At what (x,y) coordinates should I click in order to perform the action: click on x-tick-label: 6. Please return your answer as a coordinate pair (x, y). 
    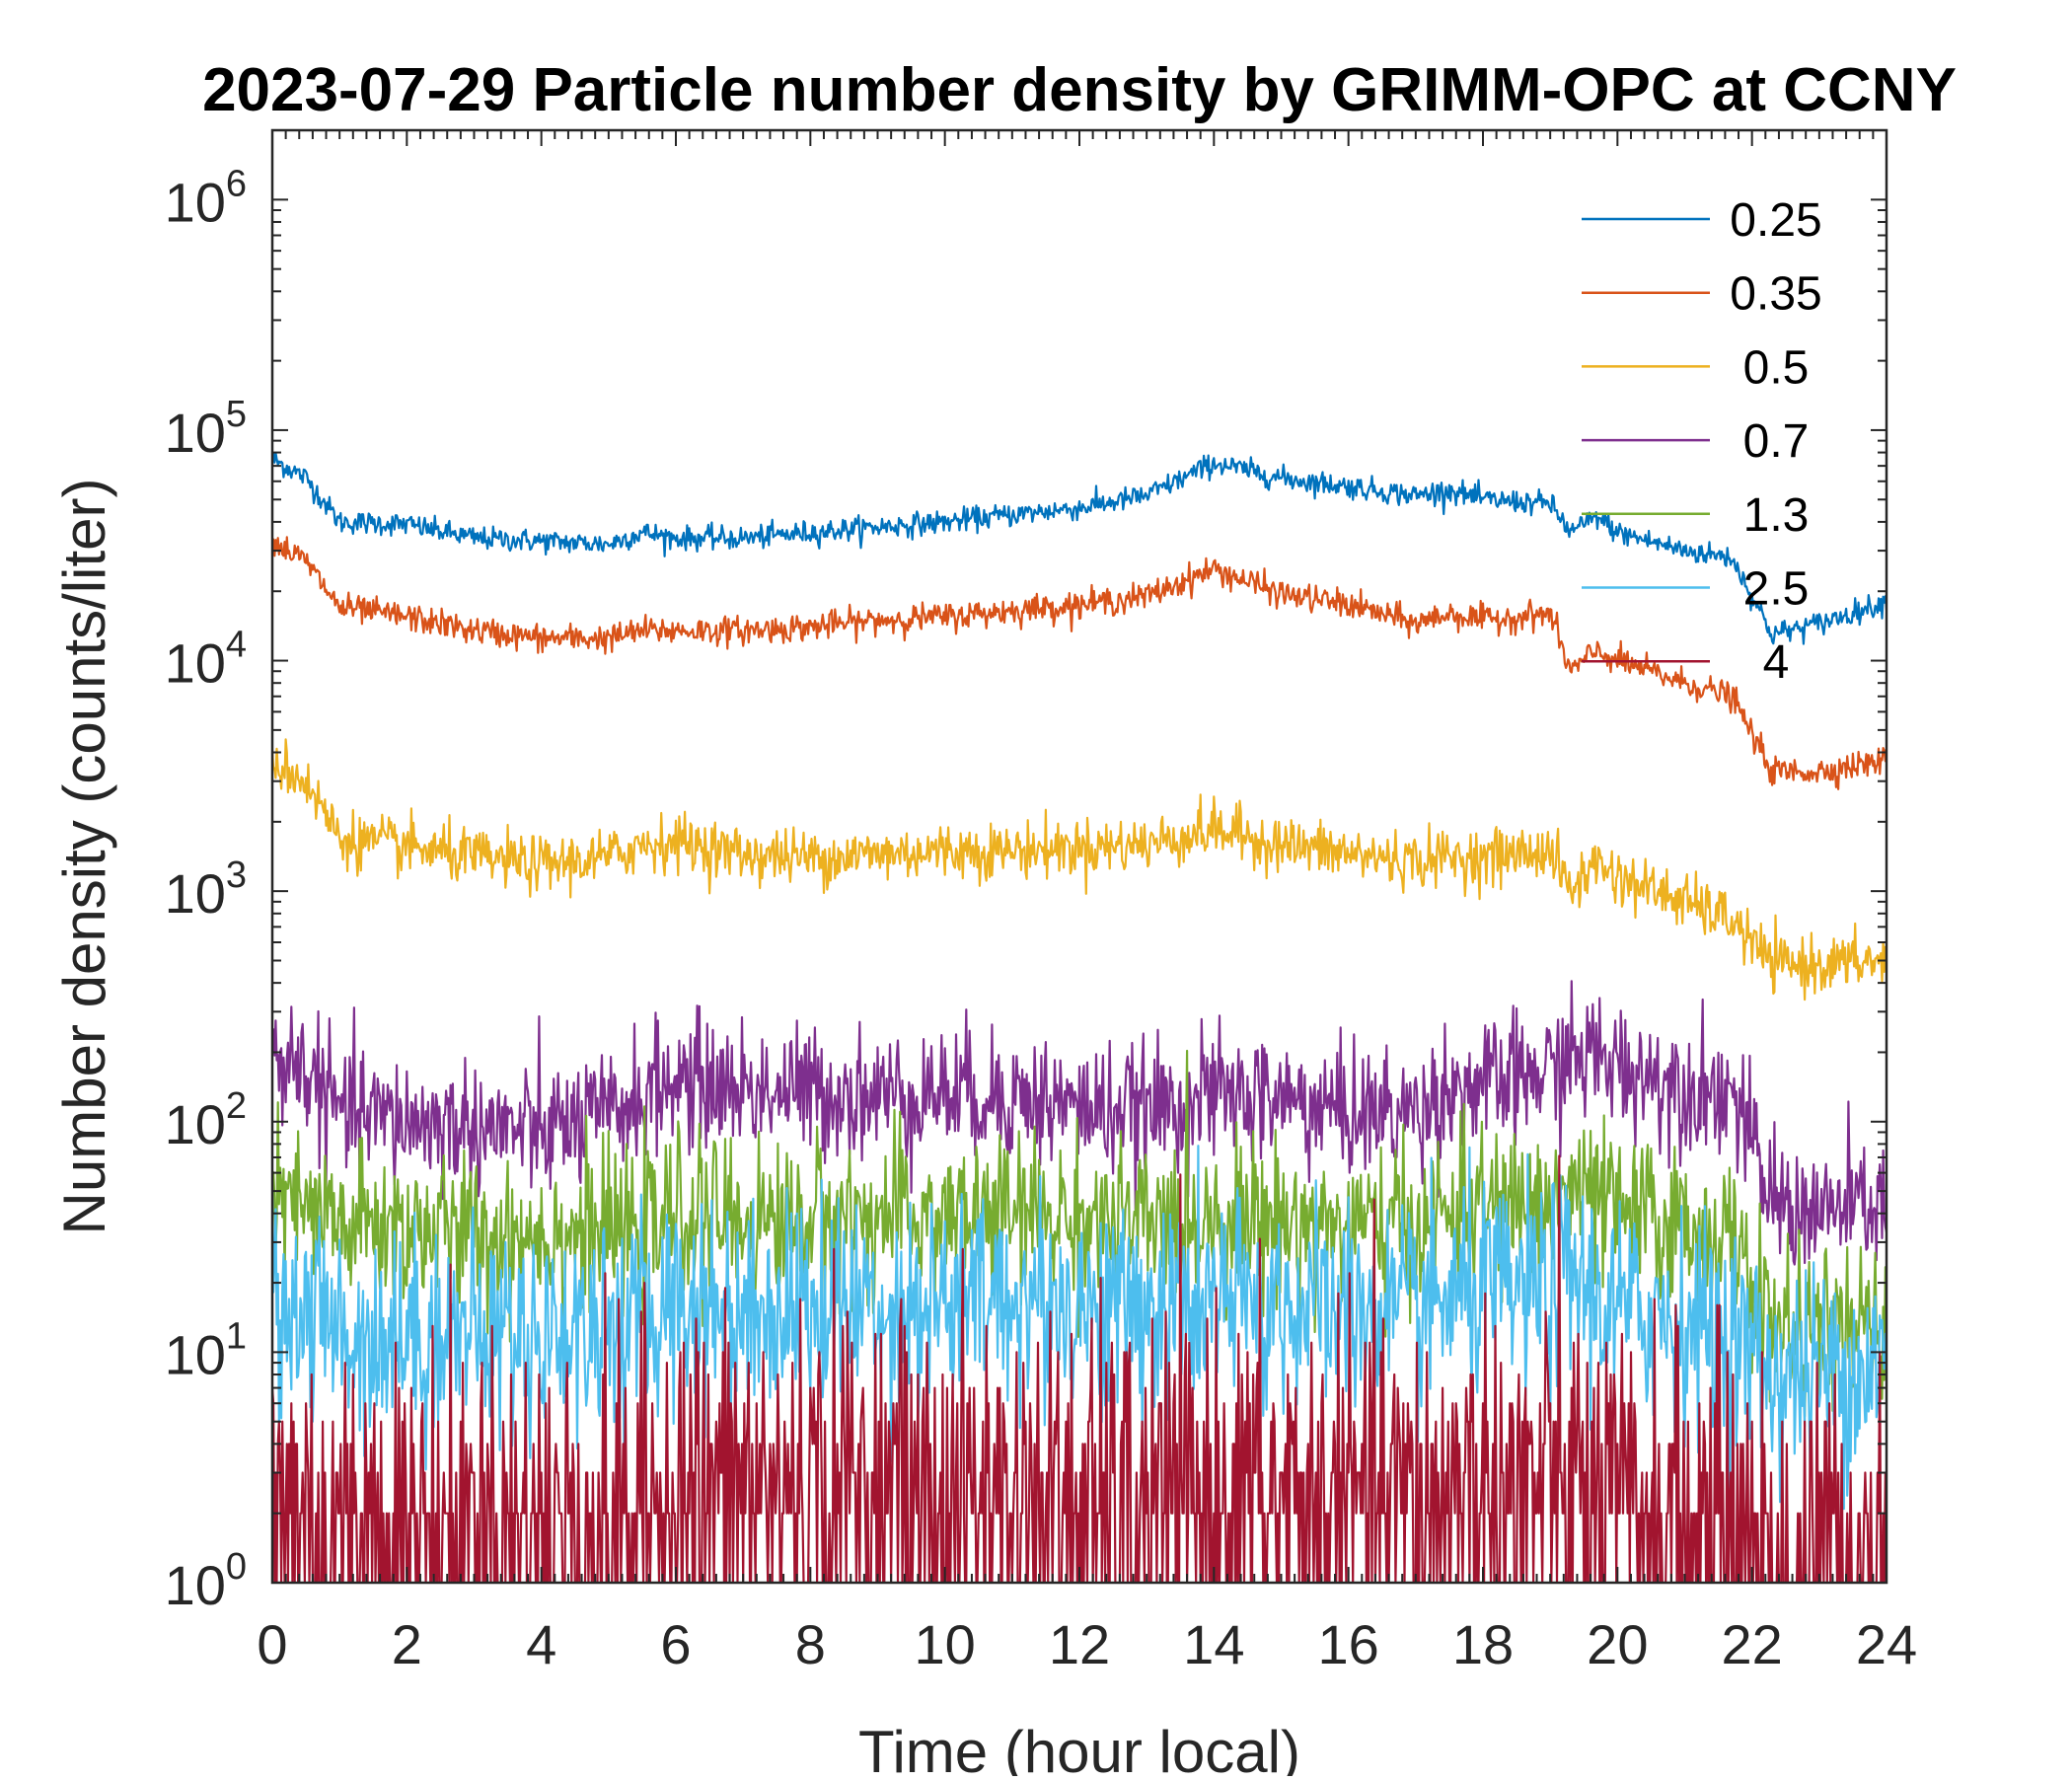
    Looking at the image, I should click on (676, 1644).